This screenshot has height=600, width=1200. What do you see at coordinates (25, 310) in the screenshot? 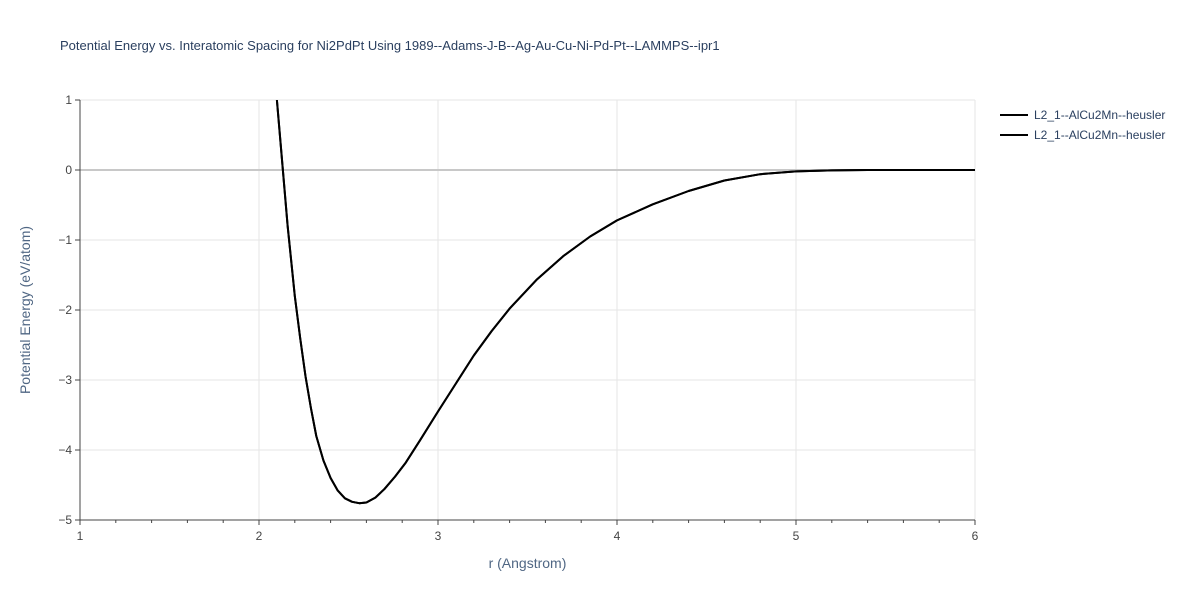
I see `y-axis-title: Potential Energy (eV/atom)` at bounding box center [25, 310].